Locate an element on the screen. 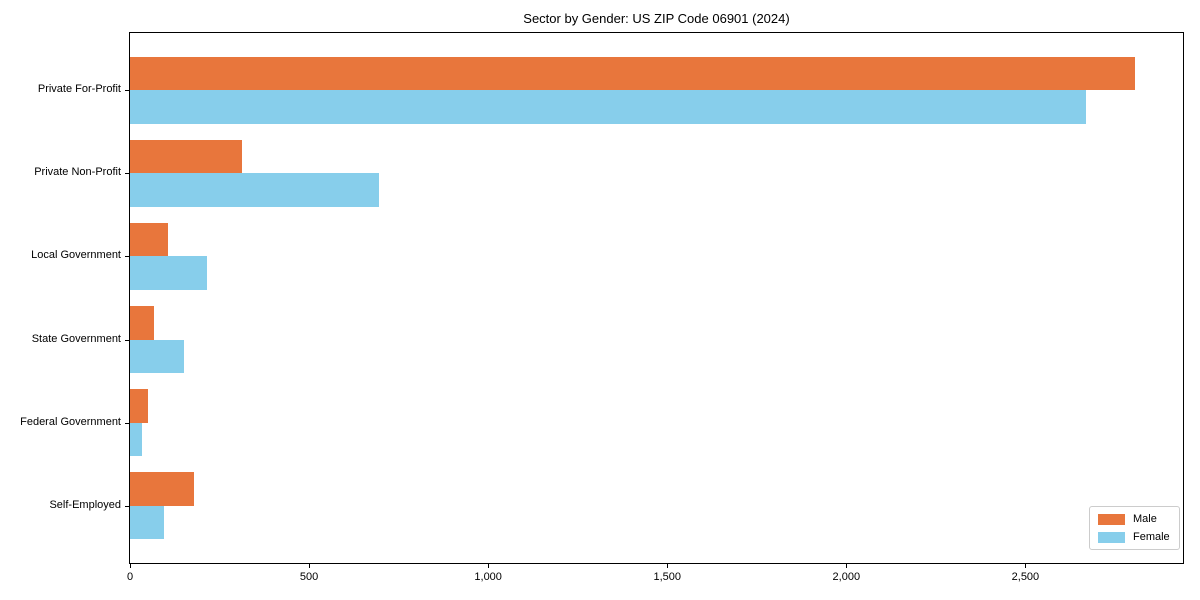 This screenshot has height=600, width=1200. legend-item-female: Female is located at coordinates (1134, 537).